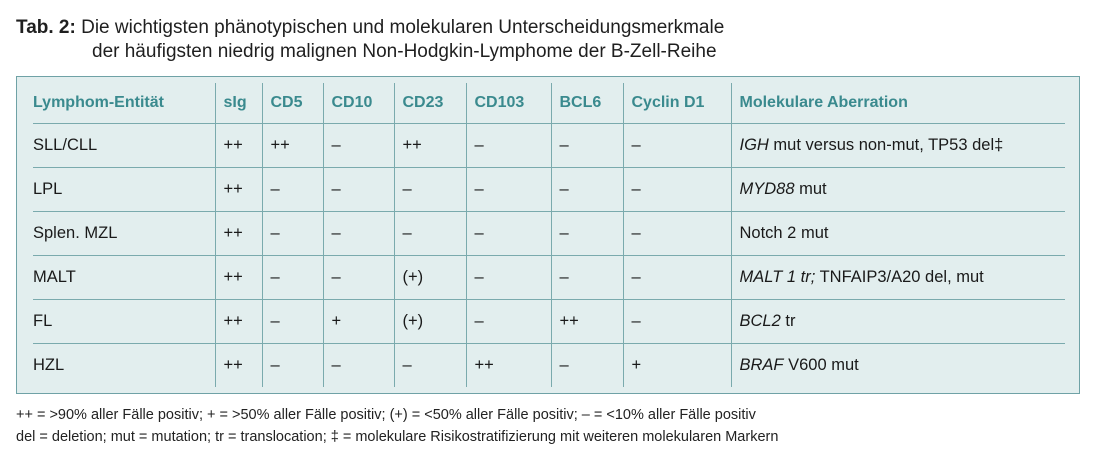  I want to click on table-row: LPL ++ – – – – – – MYD88 mut, so click(549, 189).